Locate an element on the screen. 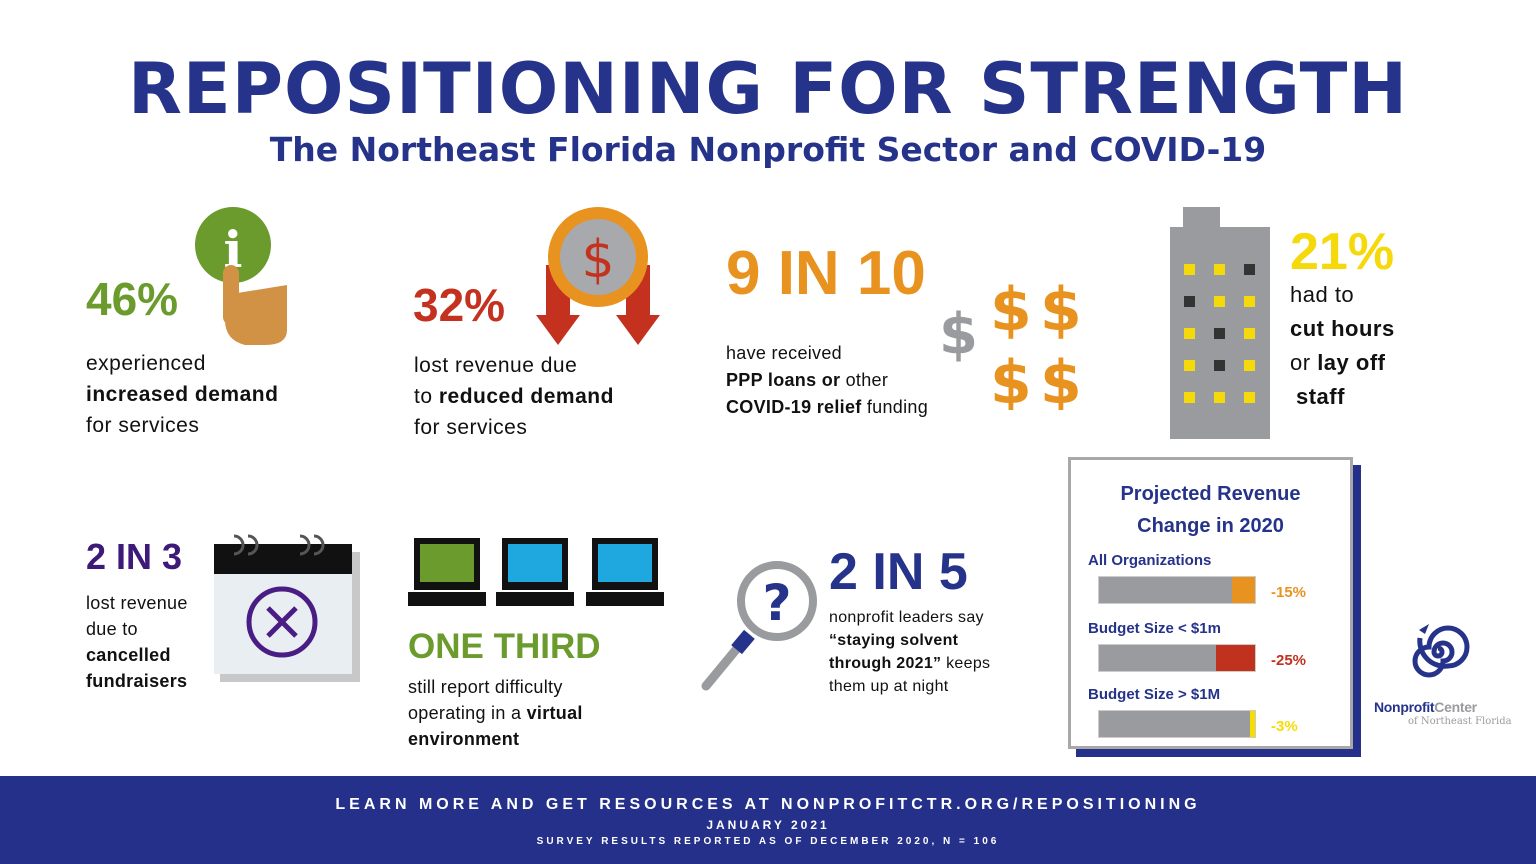  page-title: REPOSITIONING FOR STRENGTH is located at coordinates (768, 89).